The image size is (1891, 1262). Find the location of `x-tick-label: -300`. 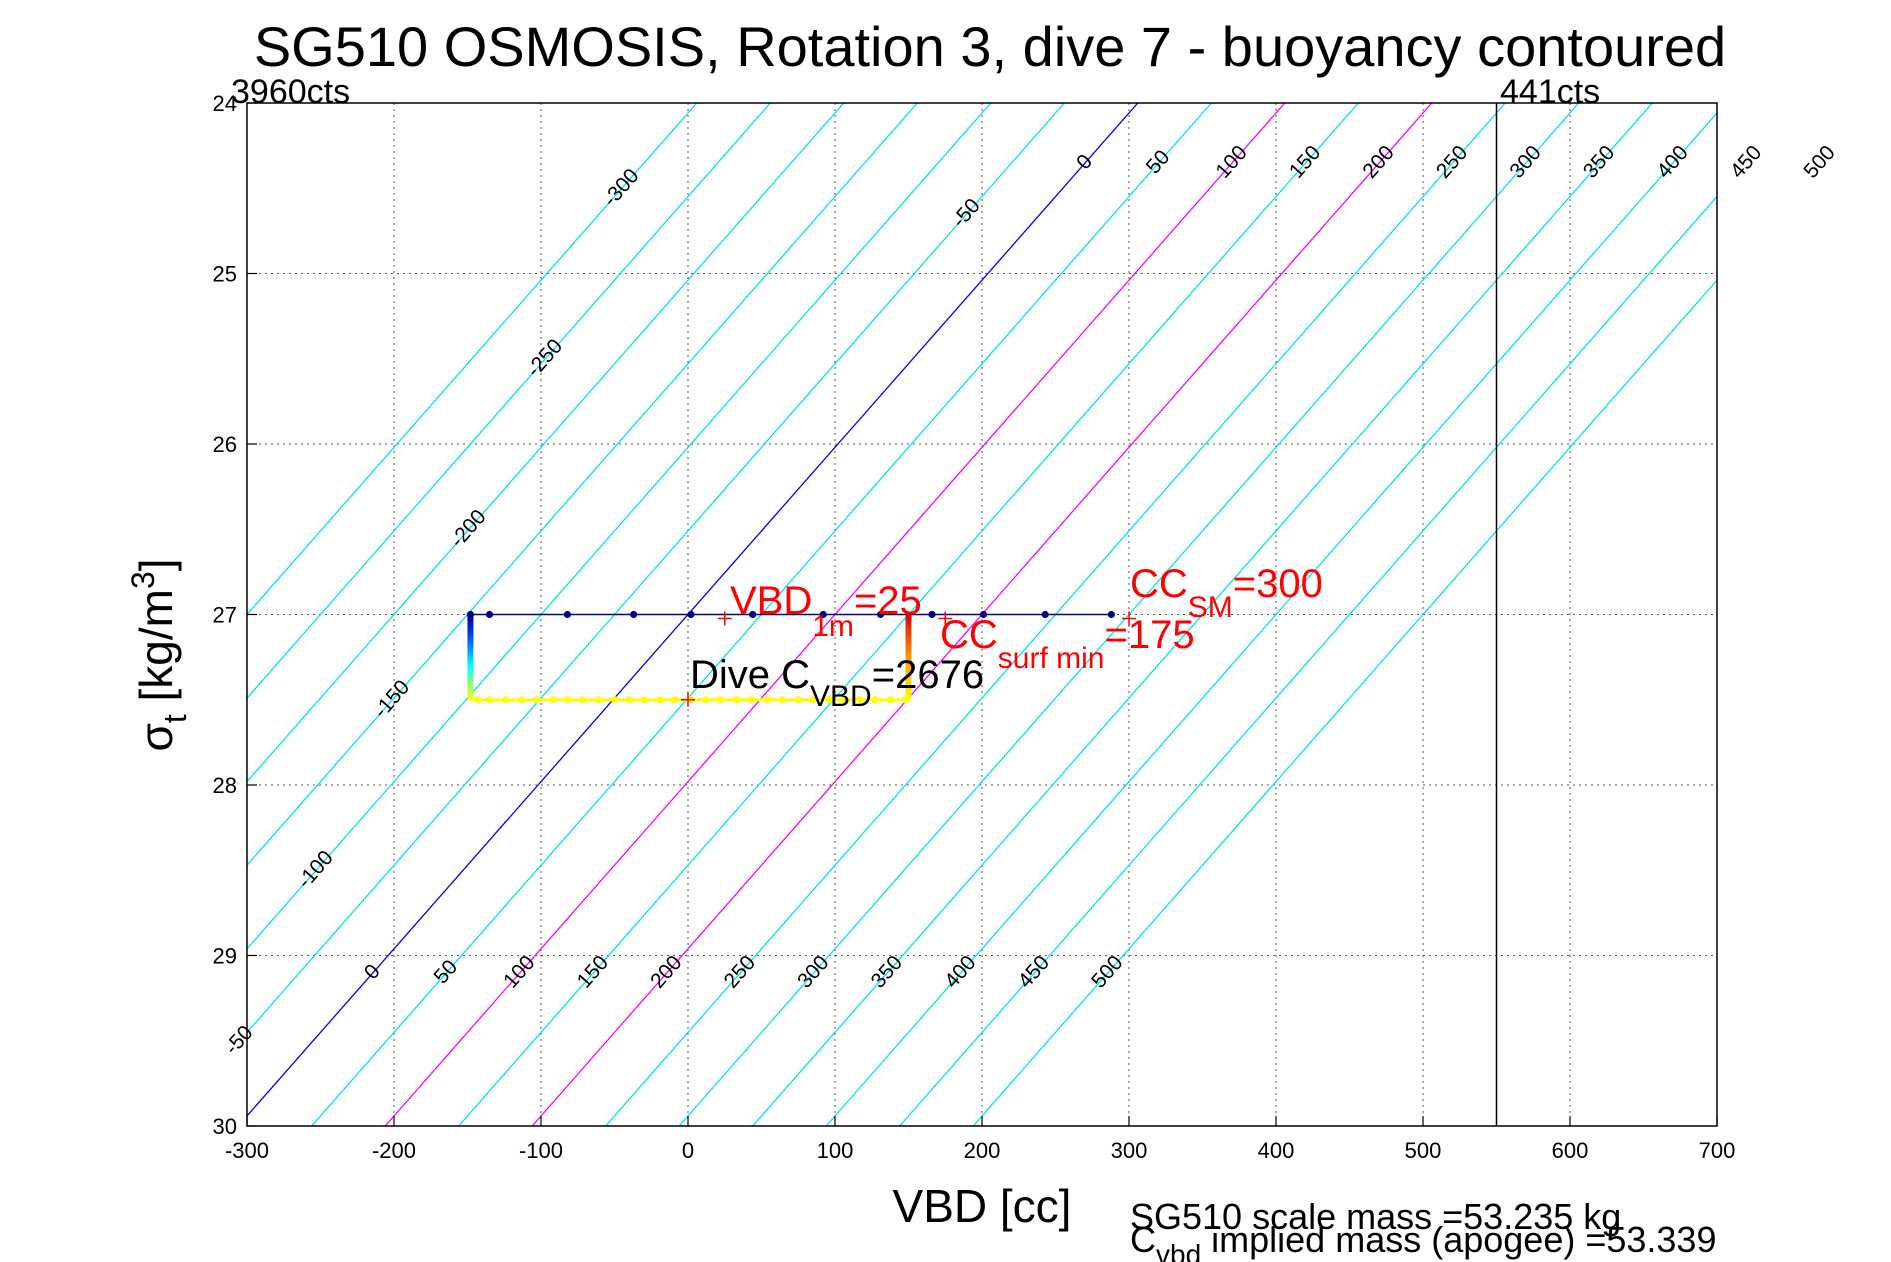

x-tick-label: -300 is located at coordinates (247, 1150).